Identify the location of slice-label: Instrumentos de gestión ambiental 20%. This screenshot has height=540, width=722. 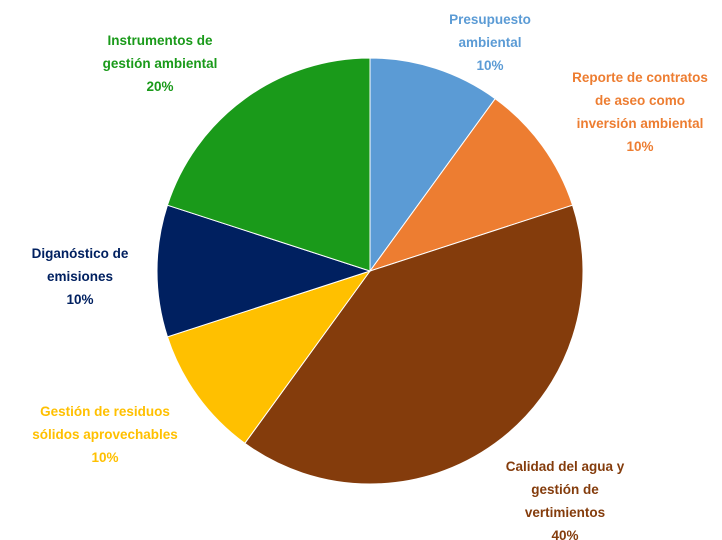
(160, 63).